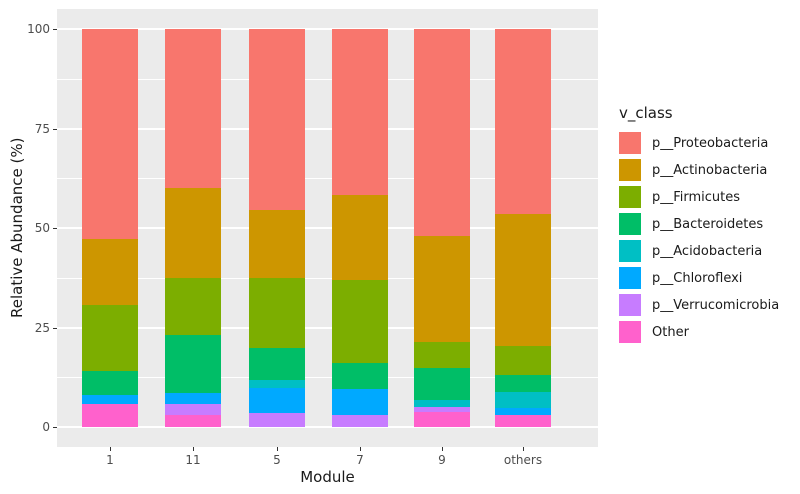  Describe the element at coordinates (442, 409) in the screenshot. I see `bar-segment-p__Verrucomicrobia-module-9` at that location.